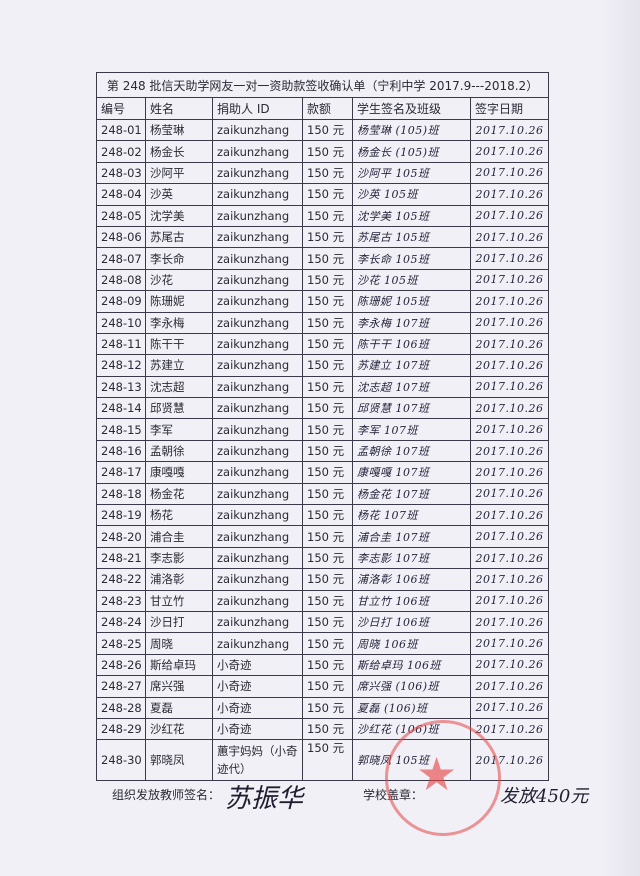  What do you see at coordinates (121, 558) in the screenshot?
I see `row-id: 248-21` at bounding box center [121, 558].